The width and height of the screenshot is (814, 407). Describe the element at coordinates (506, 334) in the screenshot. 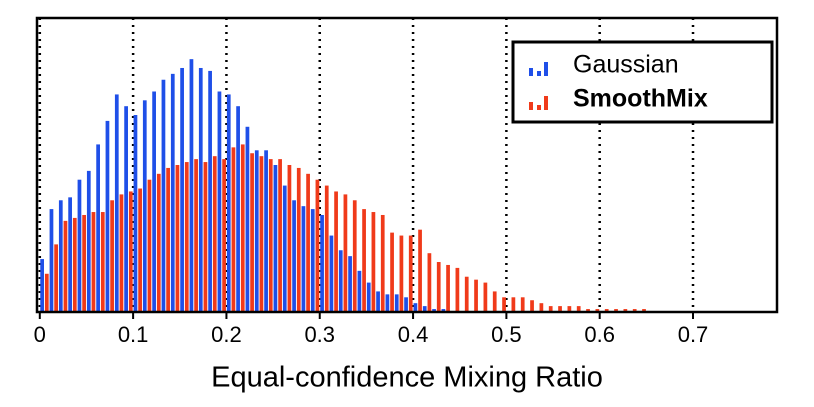

I see `x-tick-label: 0.5` at that location.